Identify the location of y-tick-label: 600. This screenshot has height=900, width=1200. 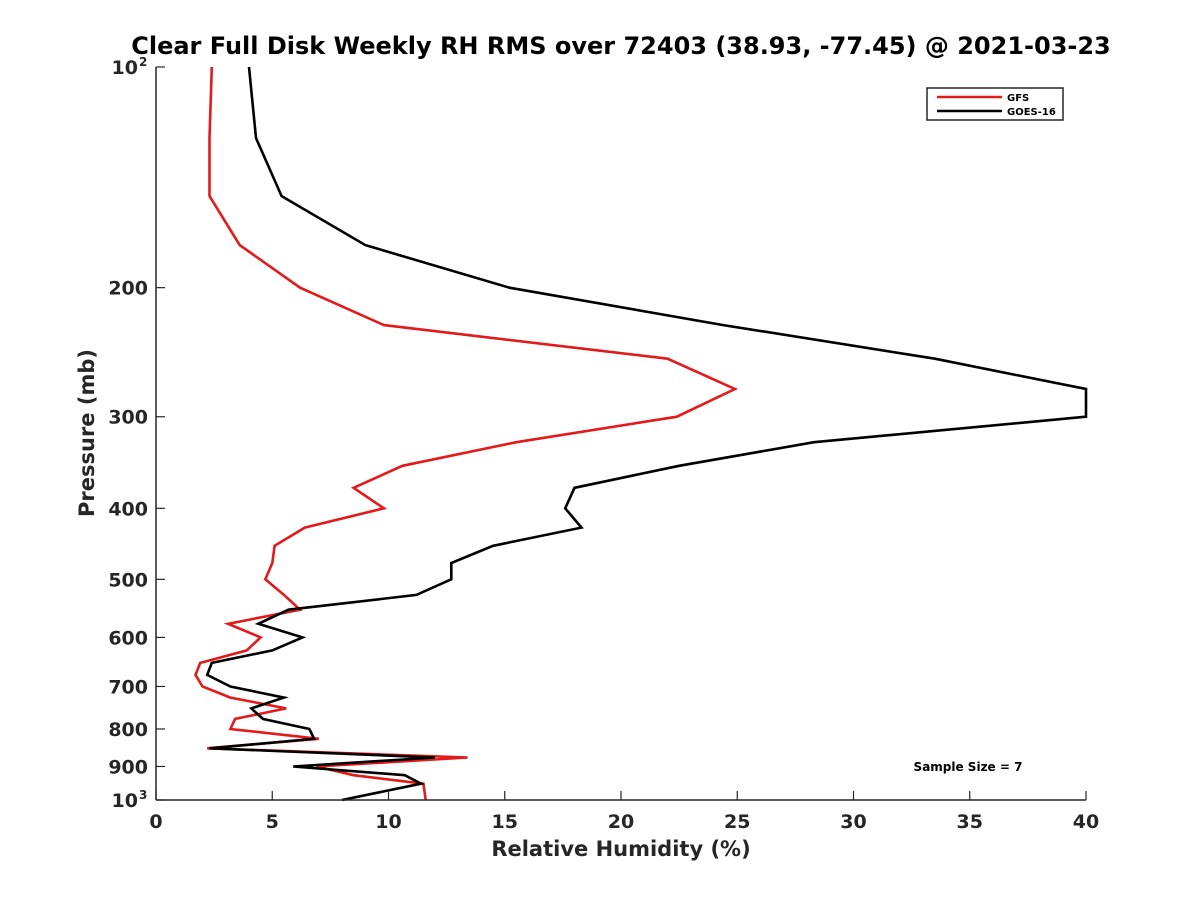
(128, 638).